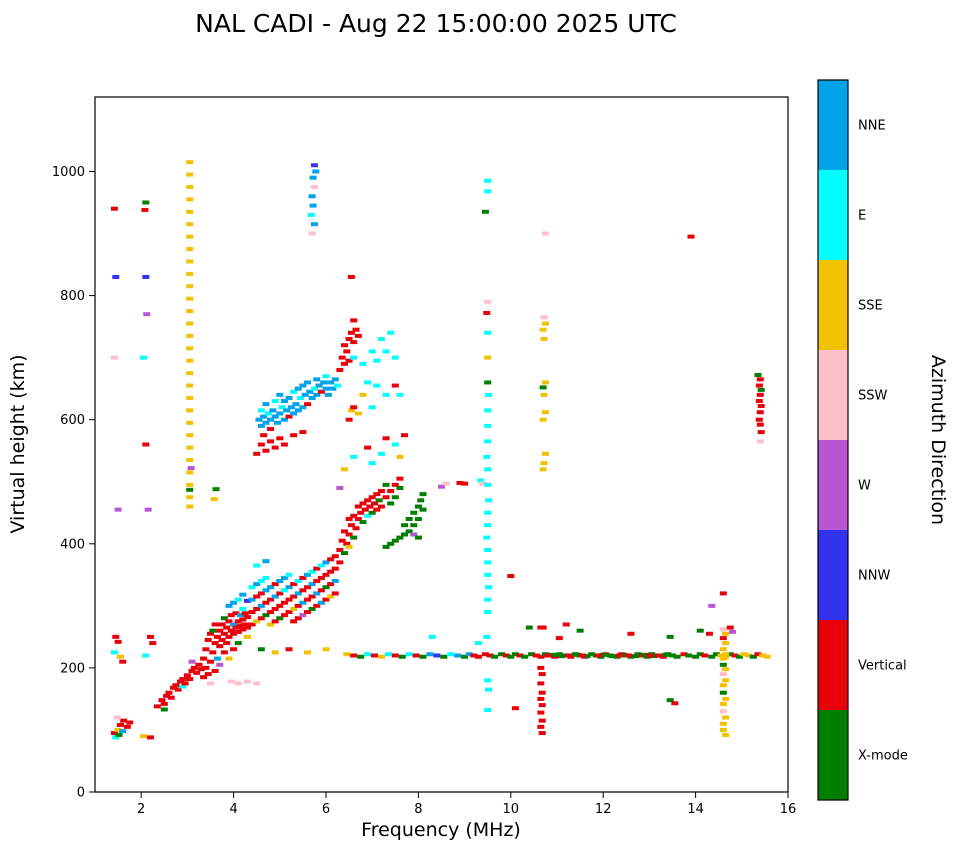  I want to click on y-tick-label: 400, so click(72, 544).